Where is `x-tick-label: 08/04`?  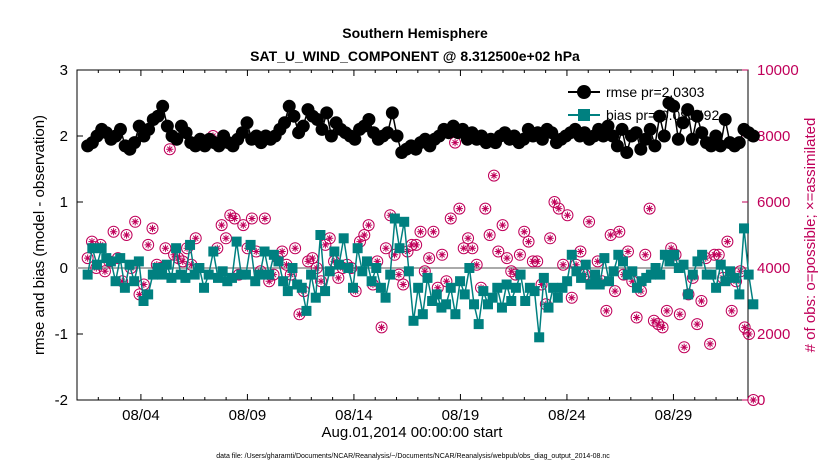
x-tick-label: 08/04 is located at coordinates (141, 415).